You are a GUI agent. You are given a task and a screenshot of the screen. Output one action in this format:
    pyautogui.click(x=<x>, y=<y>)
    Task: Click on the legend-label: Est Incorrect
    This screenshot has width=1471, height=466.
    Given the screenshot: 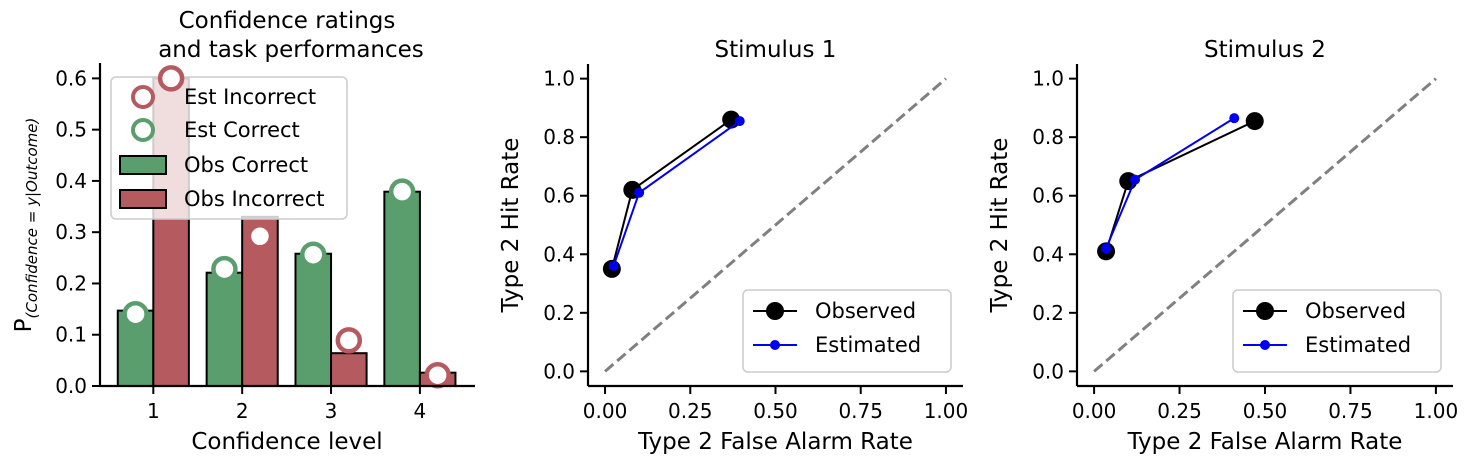 What is the action you would take?
    pyautogui.click(x=250, y=97)
    